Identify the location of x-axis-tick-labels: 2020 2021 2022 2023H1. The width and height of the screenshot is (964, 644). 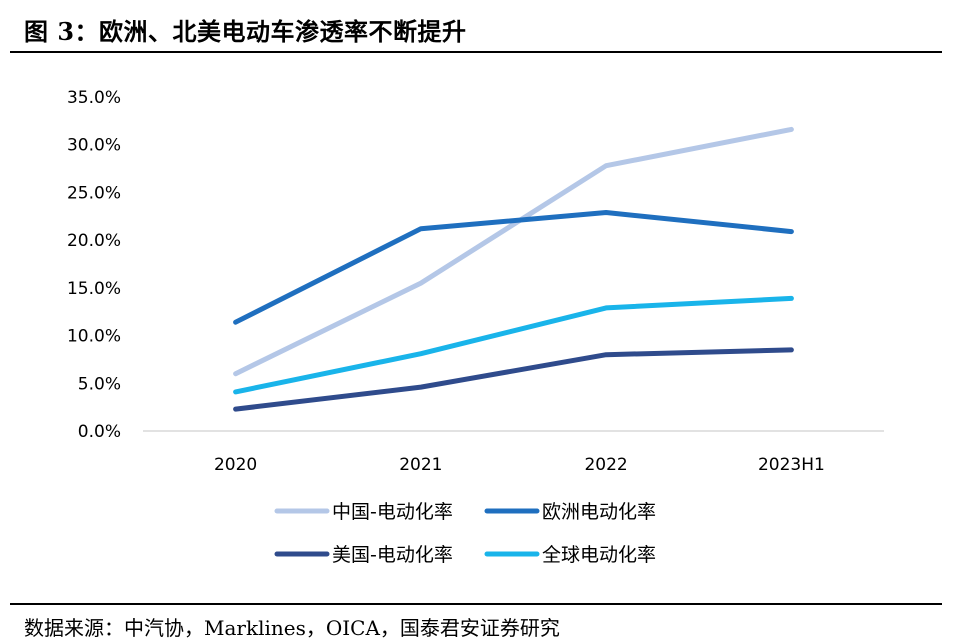
(519, 465).